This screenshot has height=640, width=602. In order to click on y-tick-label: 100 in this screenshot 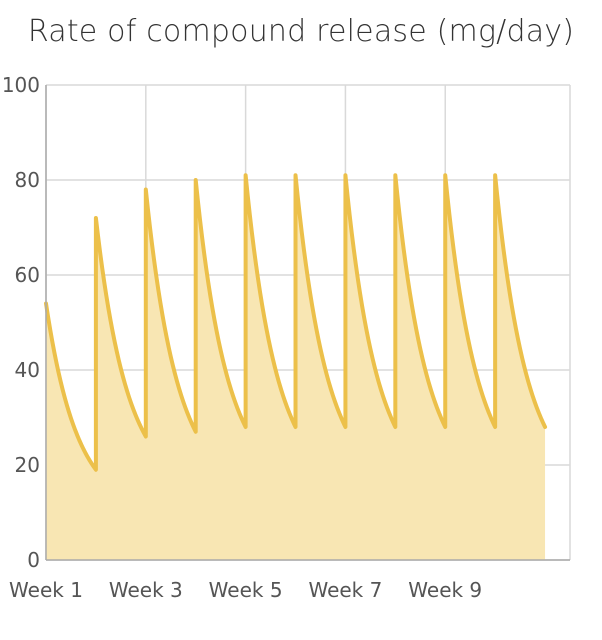, I will do `click(21, 85)`.